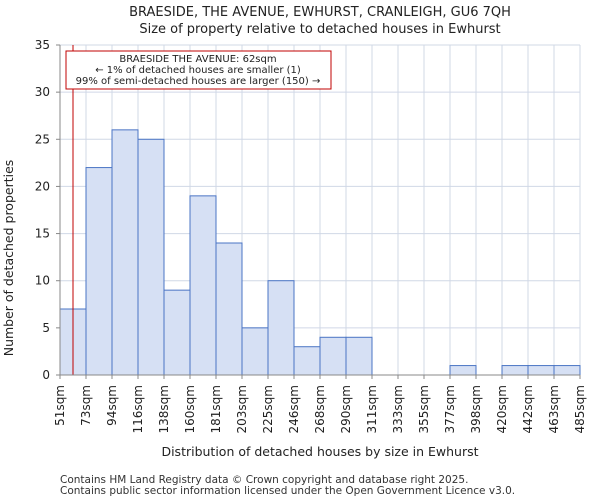  Describe the element at coordinates (502, 409) in the screenshot. I see `x-tick-label-420sqm: 420sqm` at that location.